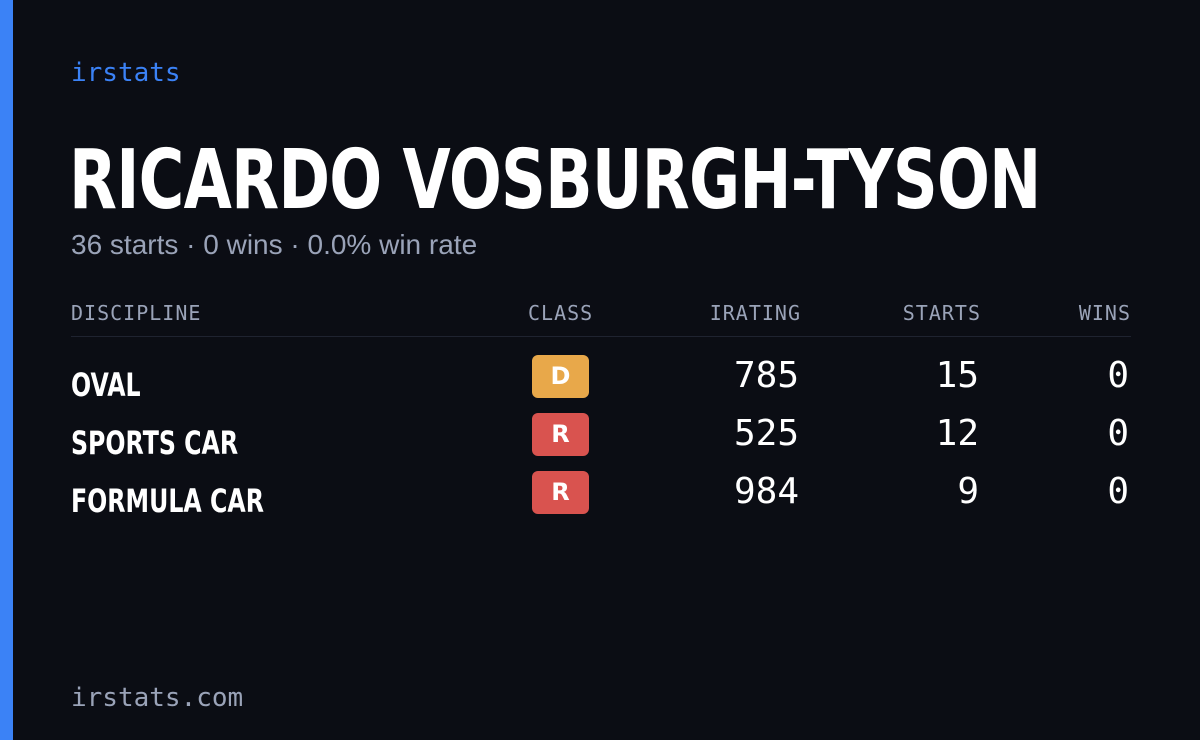  What do you see at coordinates (766, 491) in the screenshot?
I see `irating-value: 984` at bounding box center [766, 491].